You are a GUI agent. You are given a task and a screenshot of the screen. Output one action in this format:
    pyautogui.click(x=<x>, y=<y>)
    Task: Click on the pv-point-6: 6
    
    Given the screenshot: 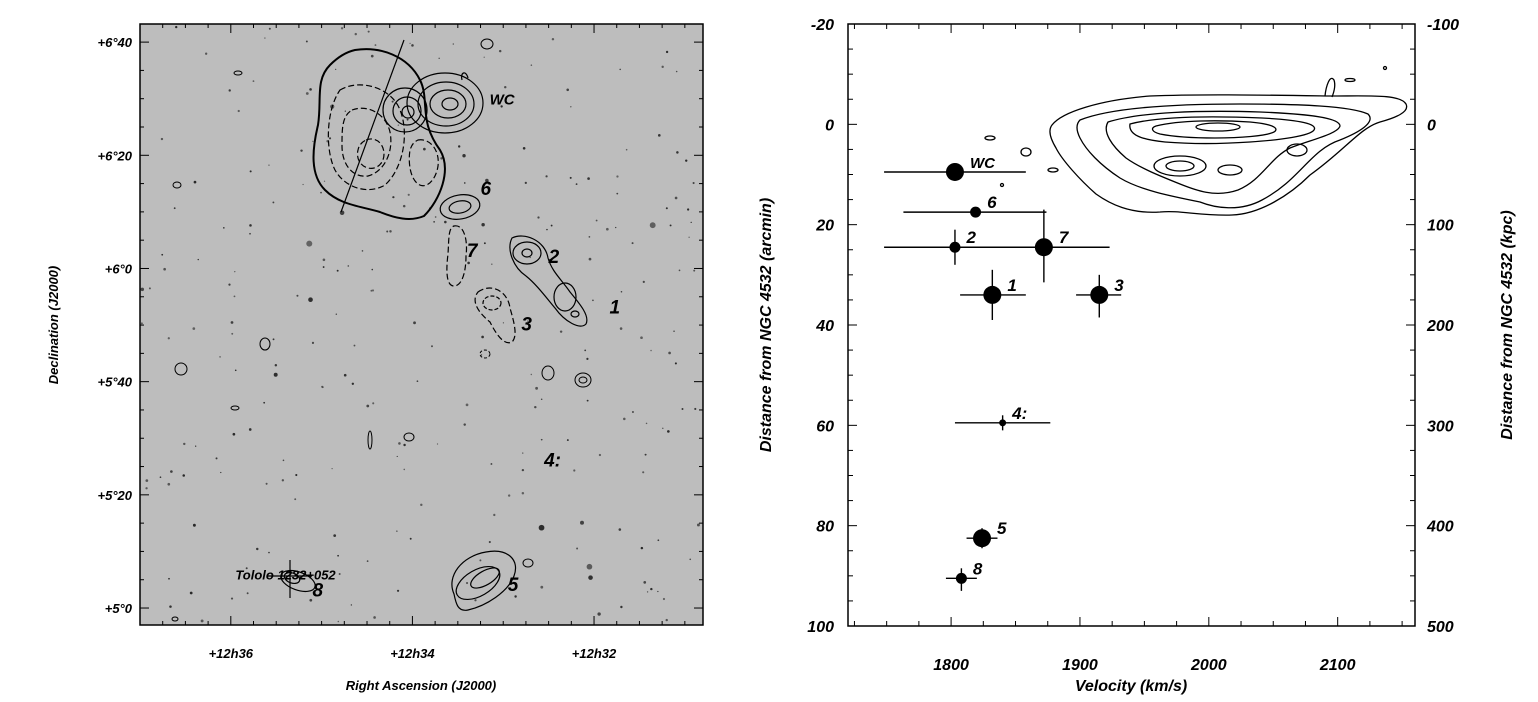 What is the action you would take?
    pyautogui.click(x=975, y=205)
    